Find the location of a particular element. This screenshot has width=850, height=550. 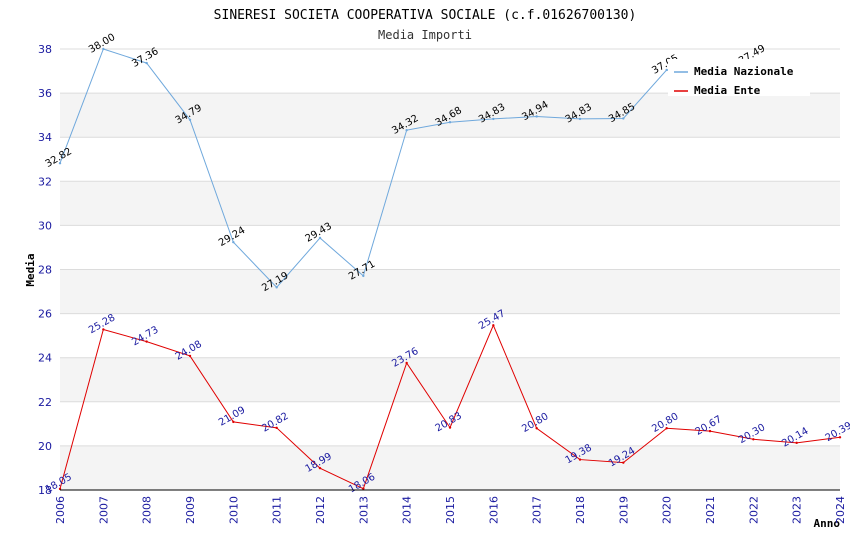

y-tick-label: 24 is located at coordinates (45, 358).